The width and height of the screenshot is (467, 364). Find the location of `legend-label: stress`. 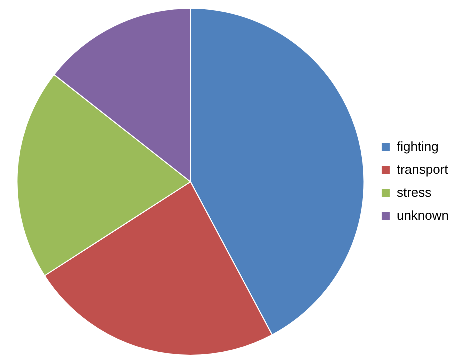

legend-label: stress is located at coordinates (414, 192).